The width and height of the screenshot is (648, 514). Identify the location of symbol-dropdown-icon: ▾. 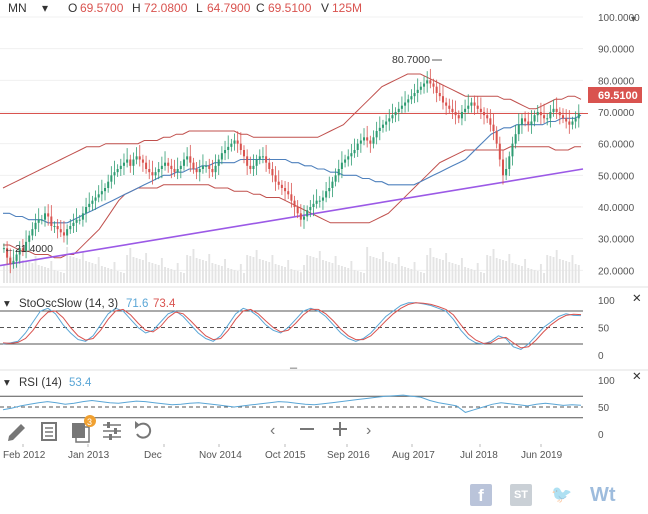
(45, 8).